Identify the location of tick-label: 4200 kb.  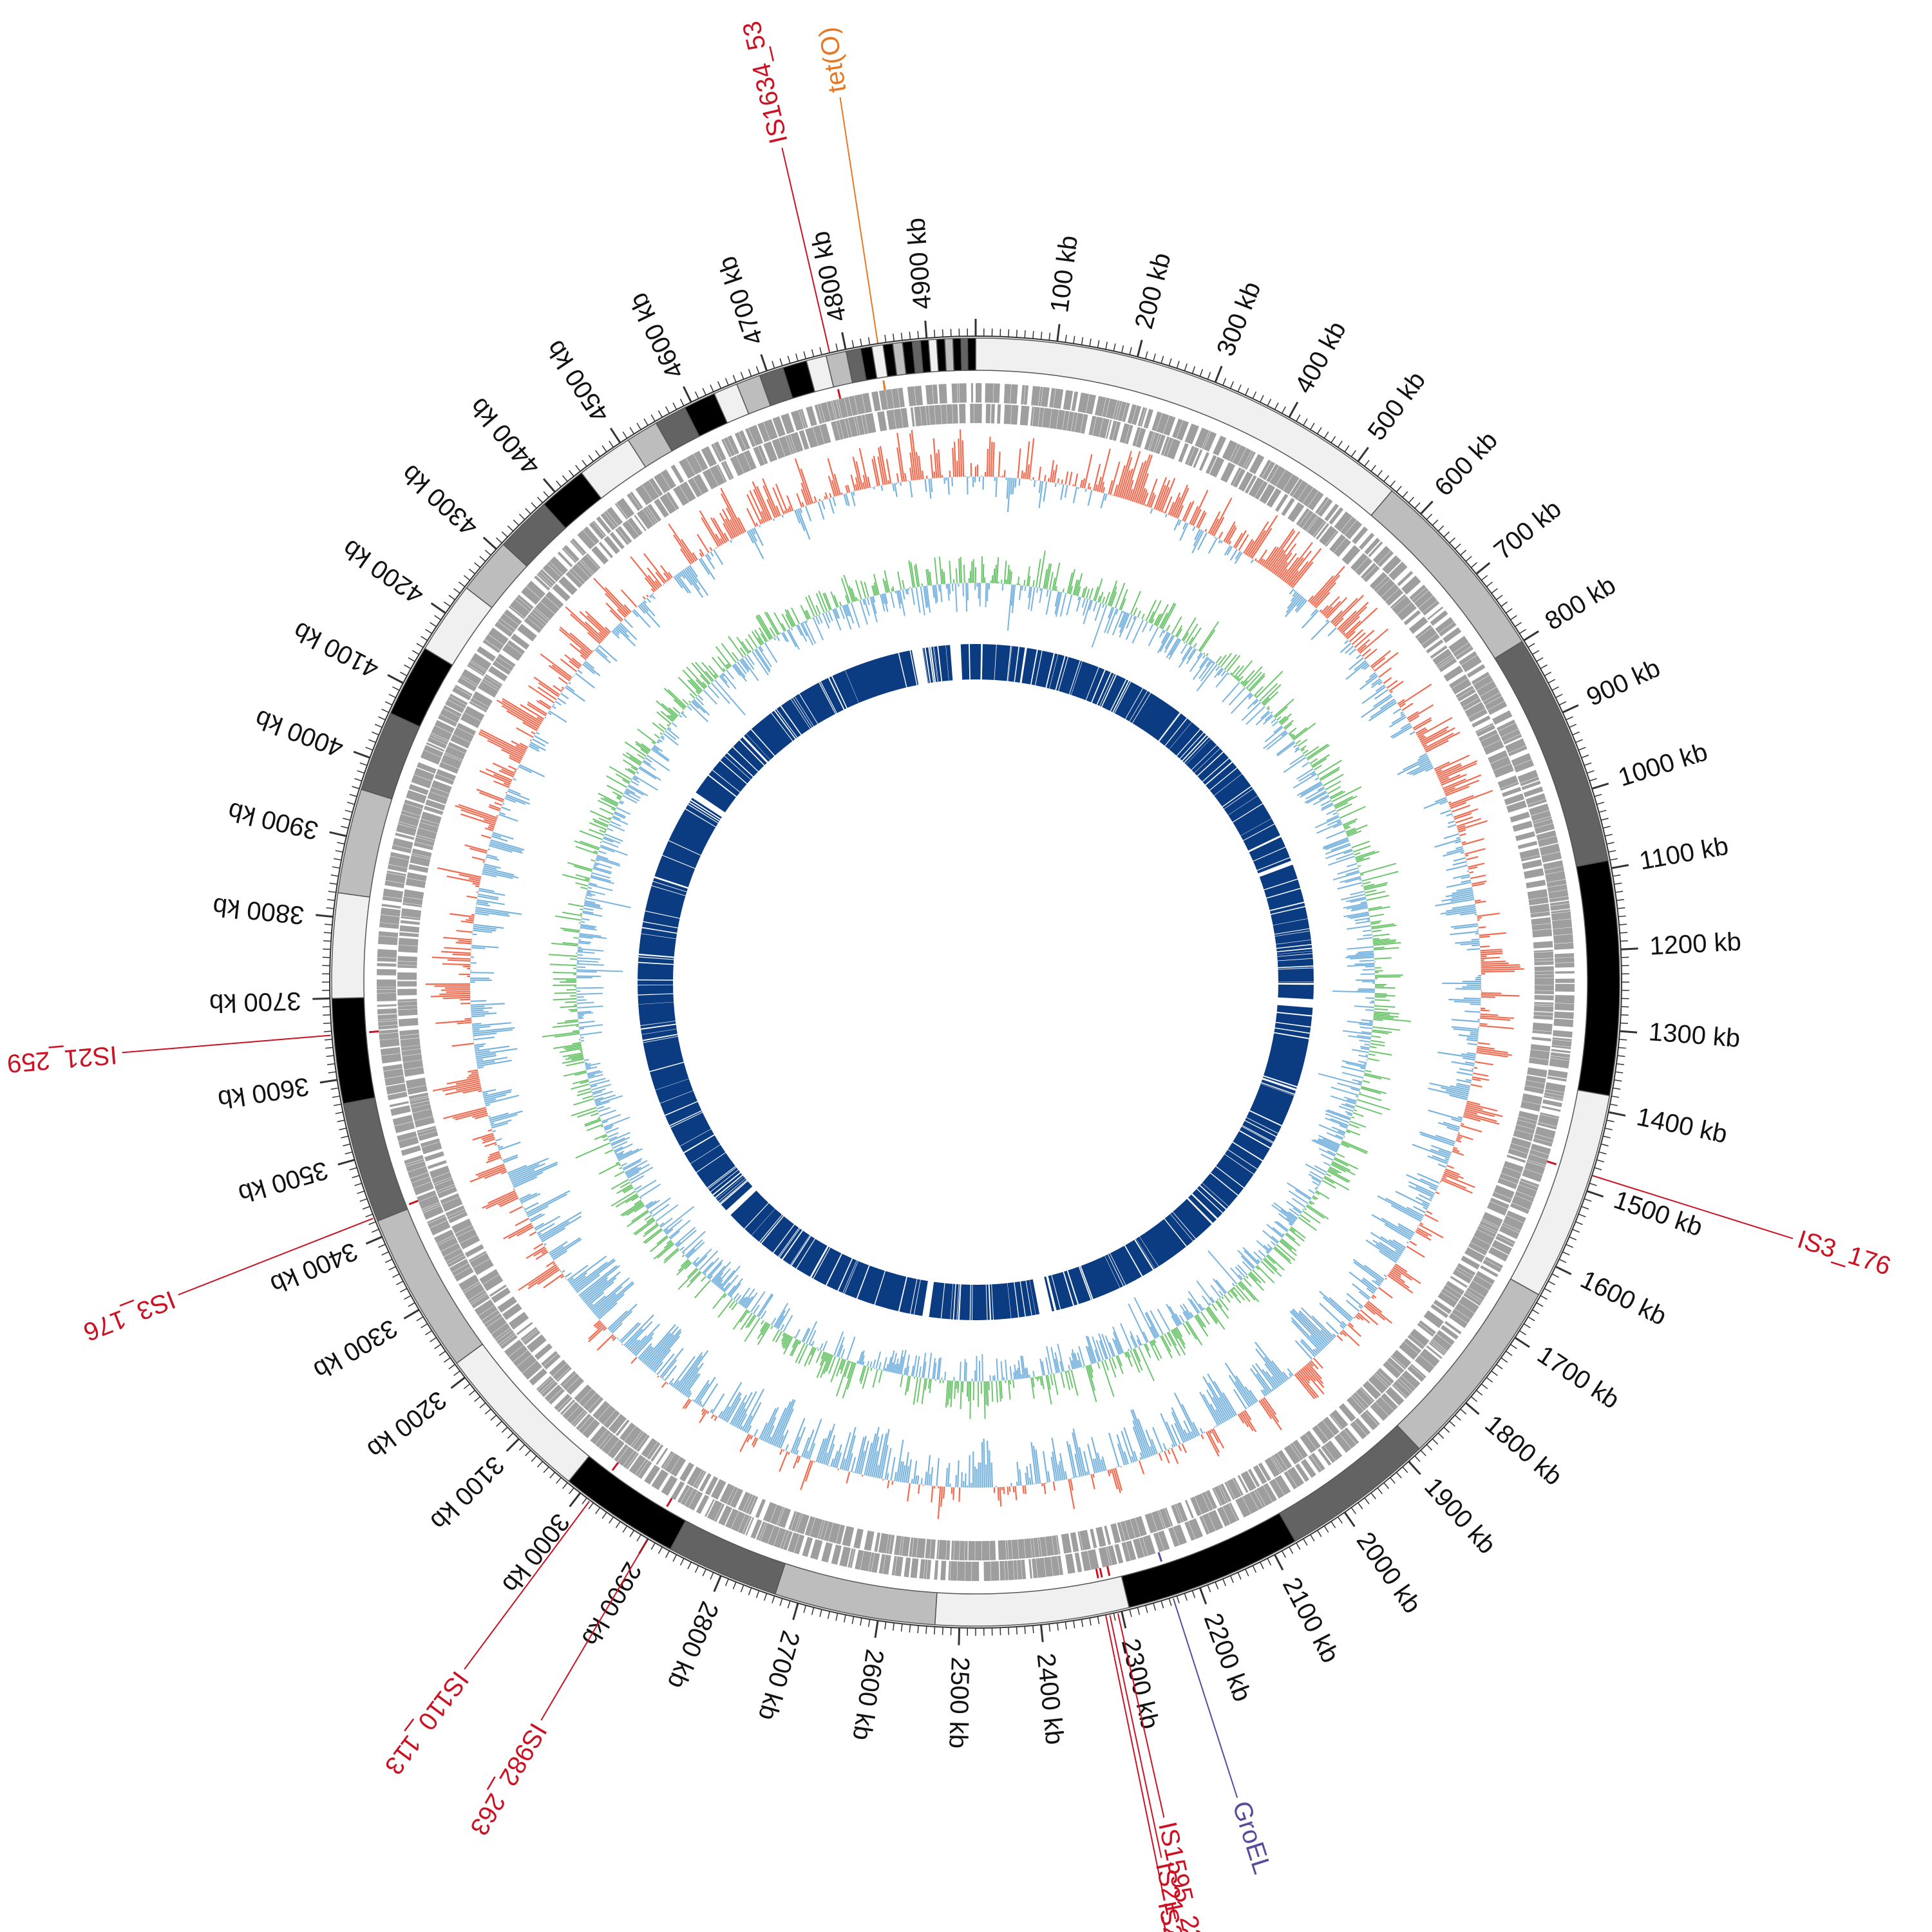
(383, 571).